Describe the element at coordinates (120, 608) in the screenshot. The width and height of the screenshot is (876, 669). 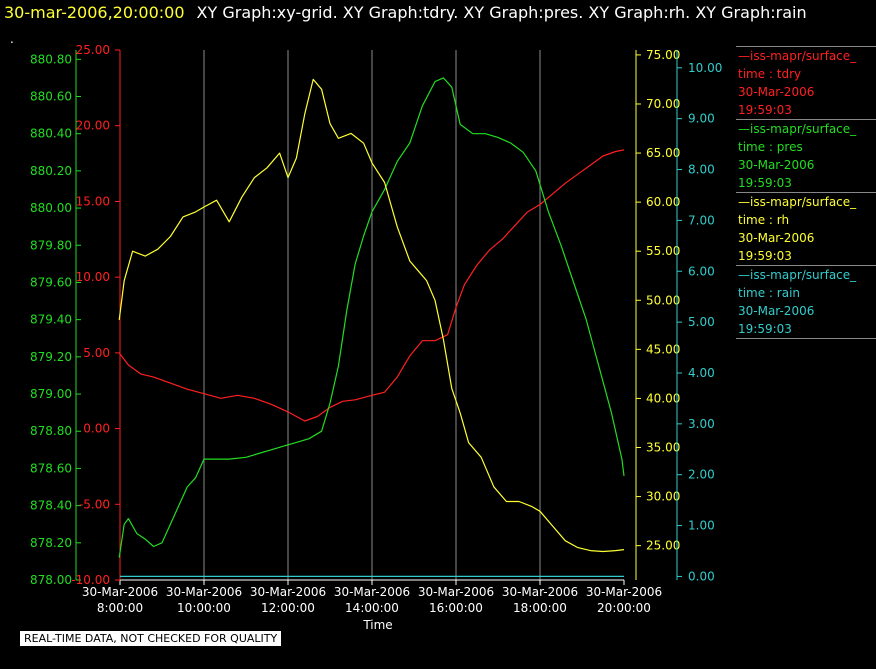
I see `x-tick-time: 8:00:00` at that location.